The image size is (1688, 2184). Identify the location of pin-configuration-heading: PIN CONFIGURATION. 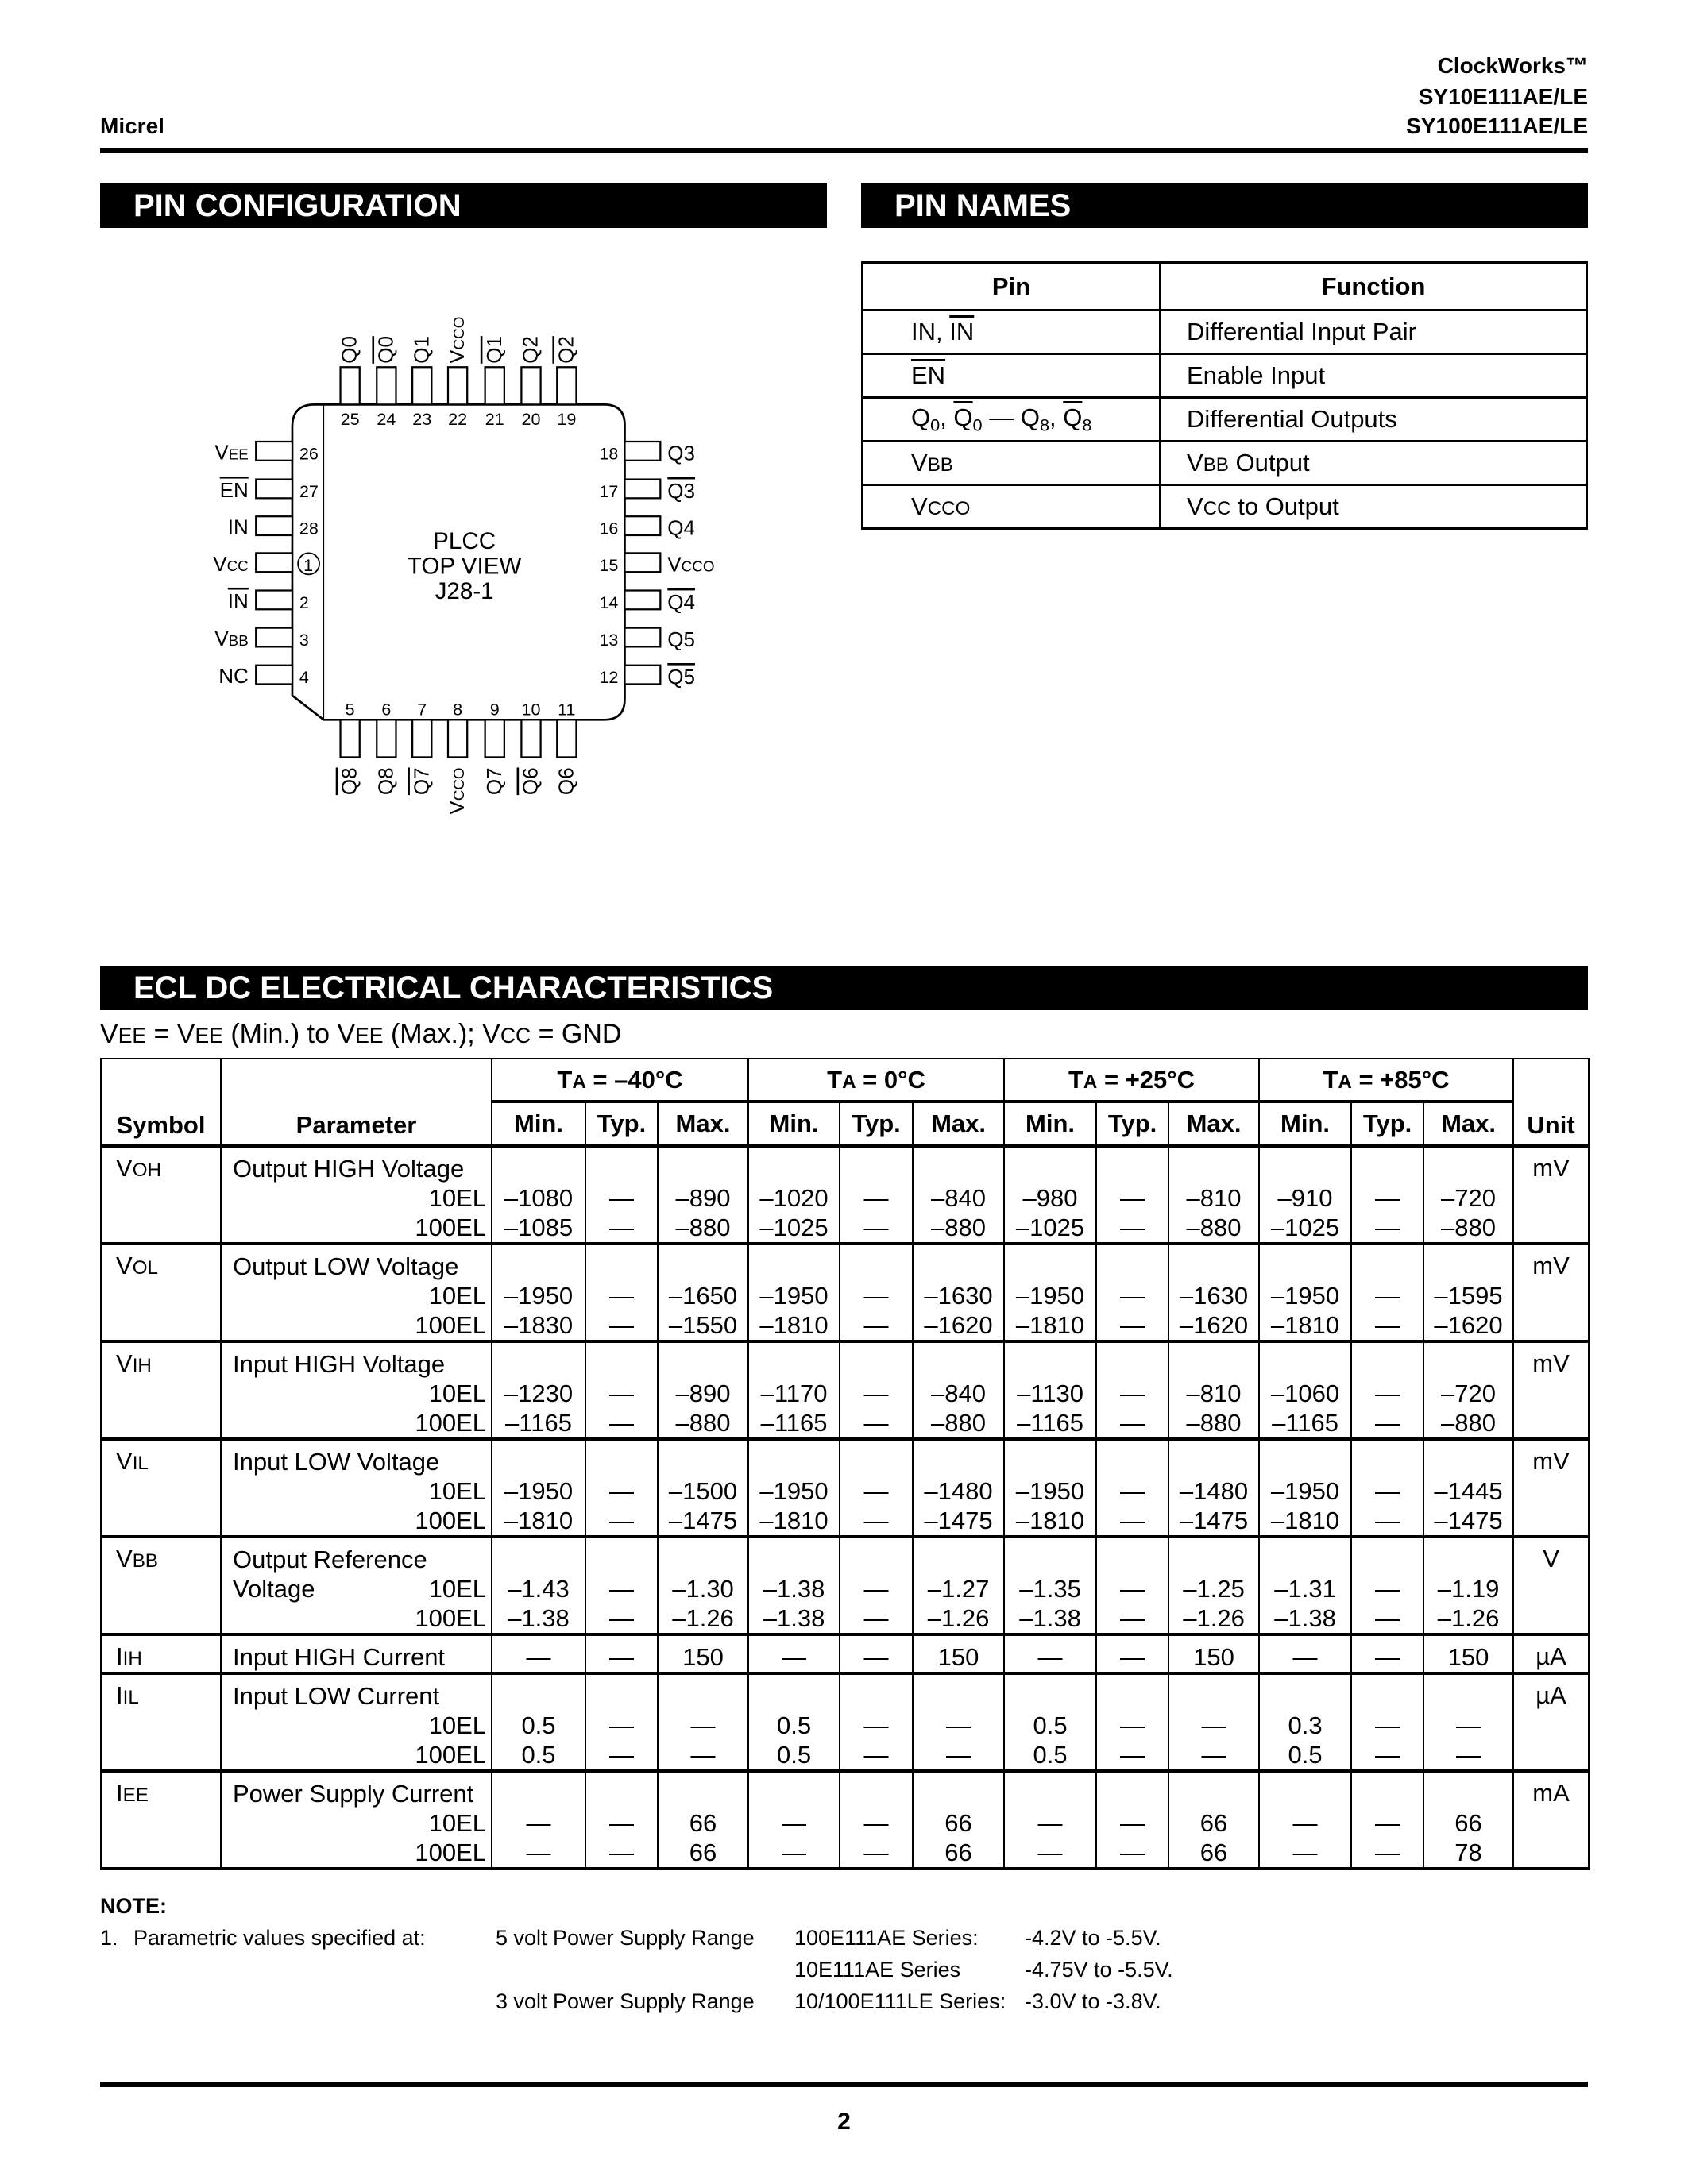
(464, 206).